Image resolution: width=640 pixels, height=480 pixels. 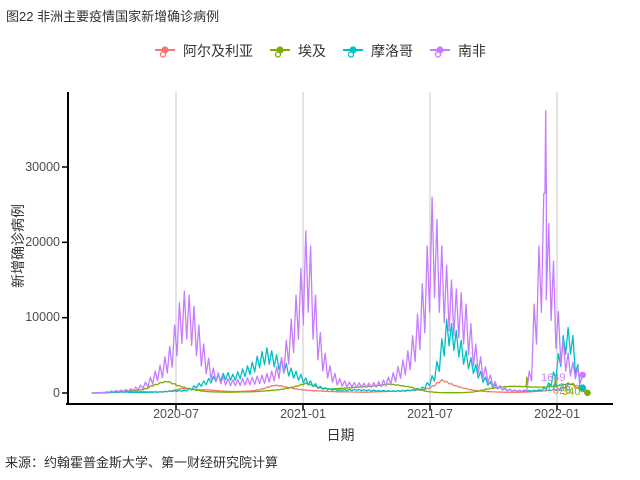 What do you see at coordinates (218, 51) in the screenshot?
I see `legend-item-label: 阿尔及利亚` at bounding box center [218, 51].